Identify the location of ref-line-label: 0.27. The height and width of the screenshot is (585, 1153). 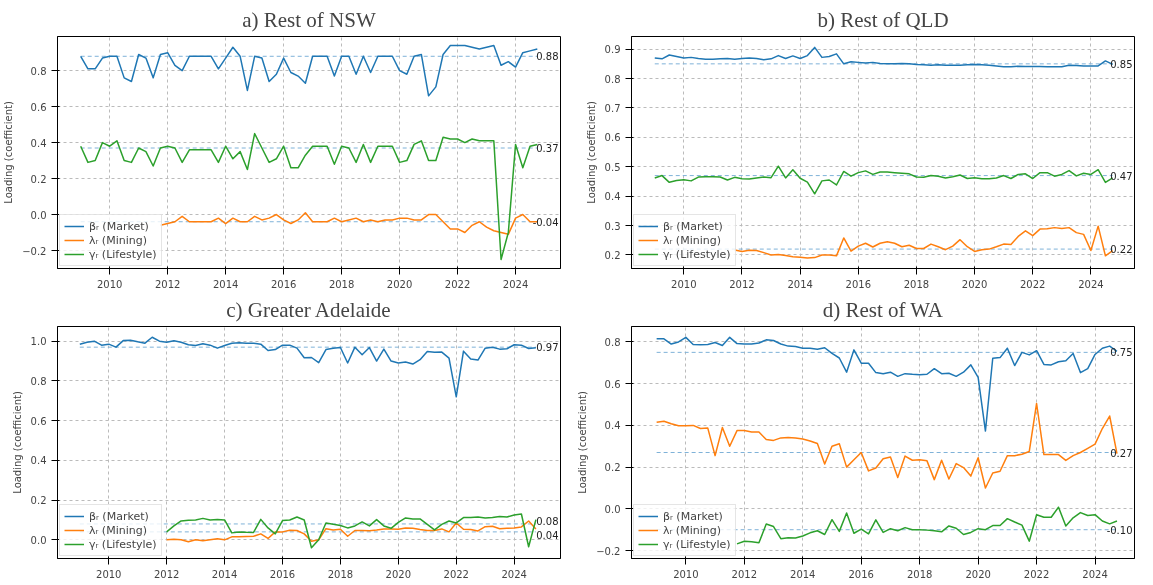
(1121, 453).